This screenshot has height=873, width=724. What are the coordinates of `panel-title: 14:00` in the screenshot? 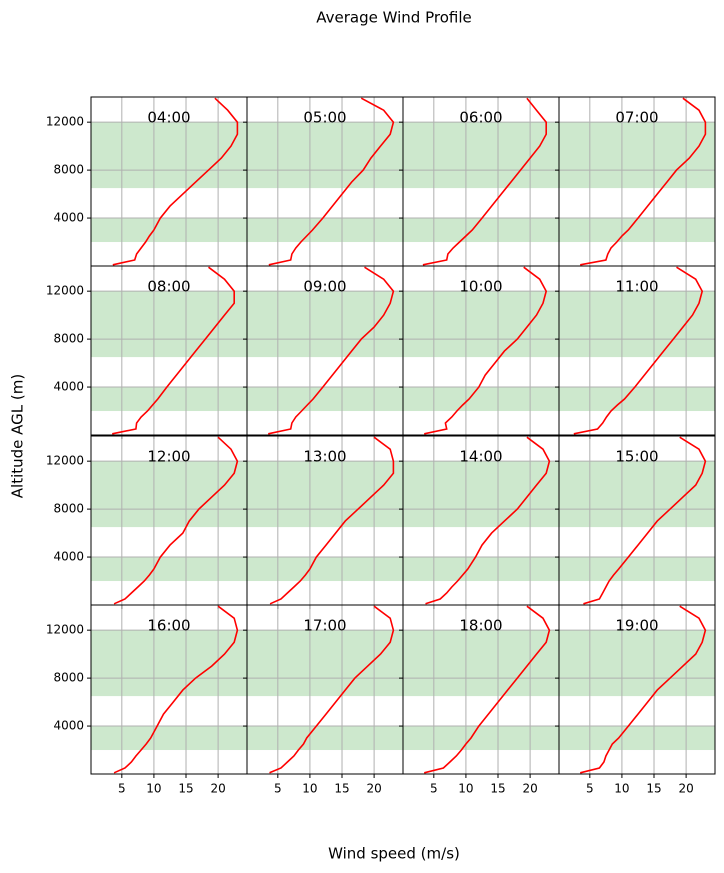 It's located at (480, 457).